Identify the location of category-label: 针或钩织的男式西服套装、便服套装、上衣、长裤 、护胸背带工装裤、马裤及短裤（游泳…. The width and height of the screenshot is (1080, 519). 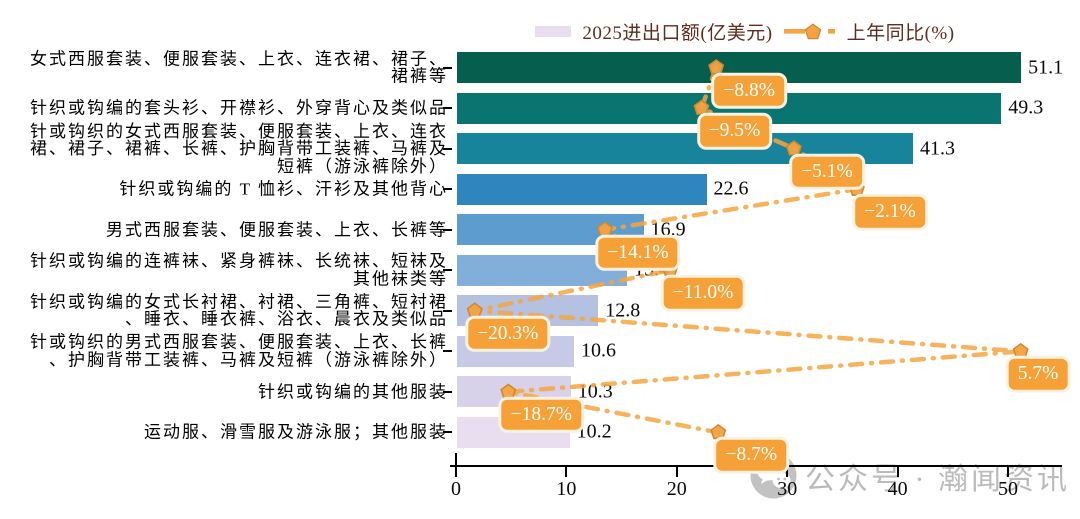
(239, 351).